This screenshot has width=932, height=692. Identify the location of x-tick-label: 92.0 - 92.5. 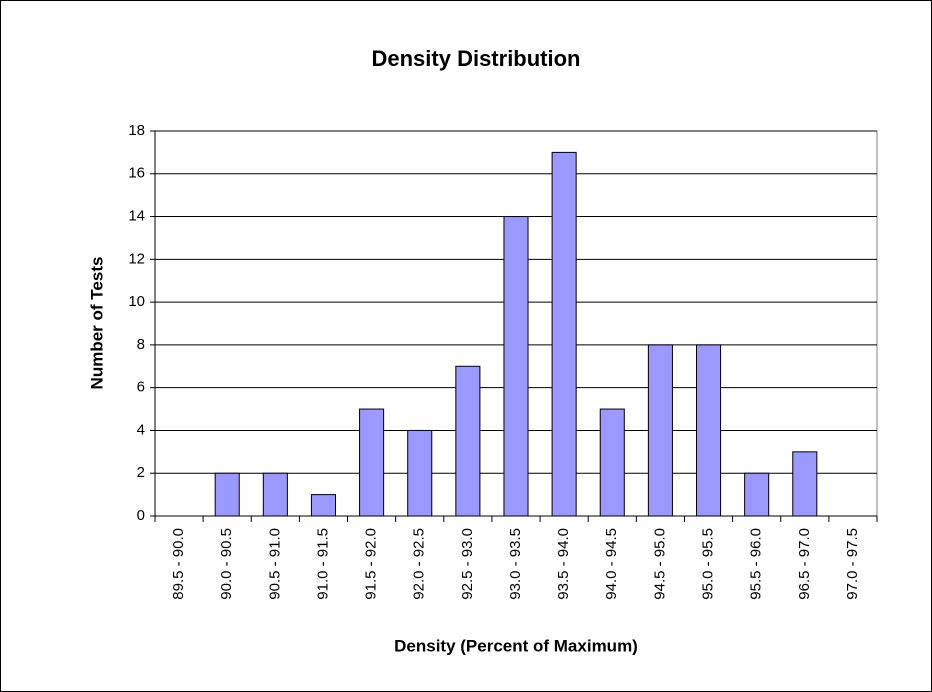
(419, 564).